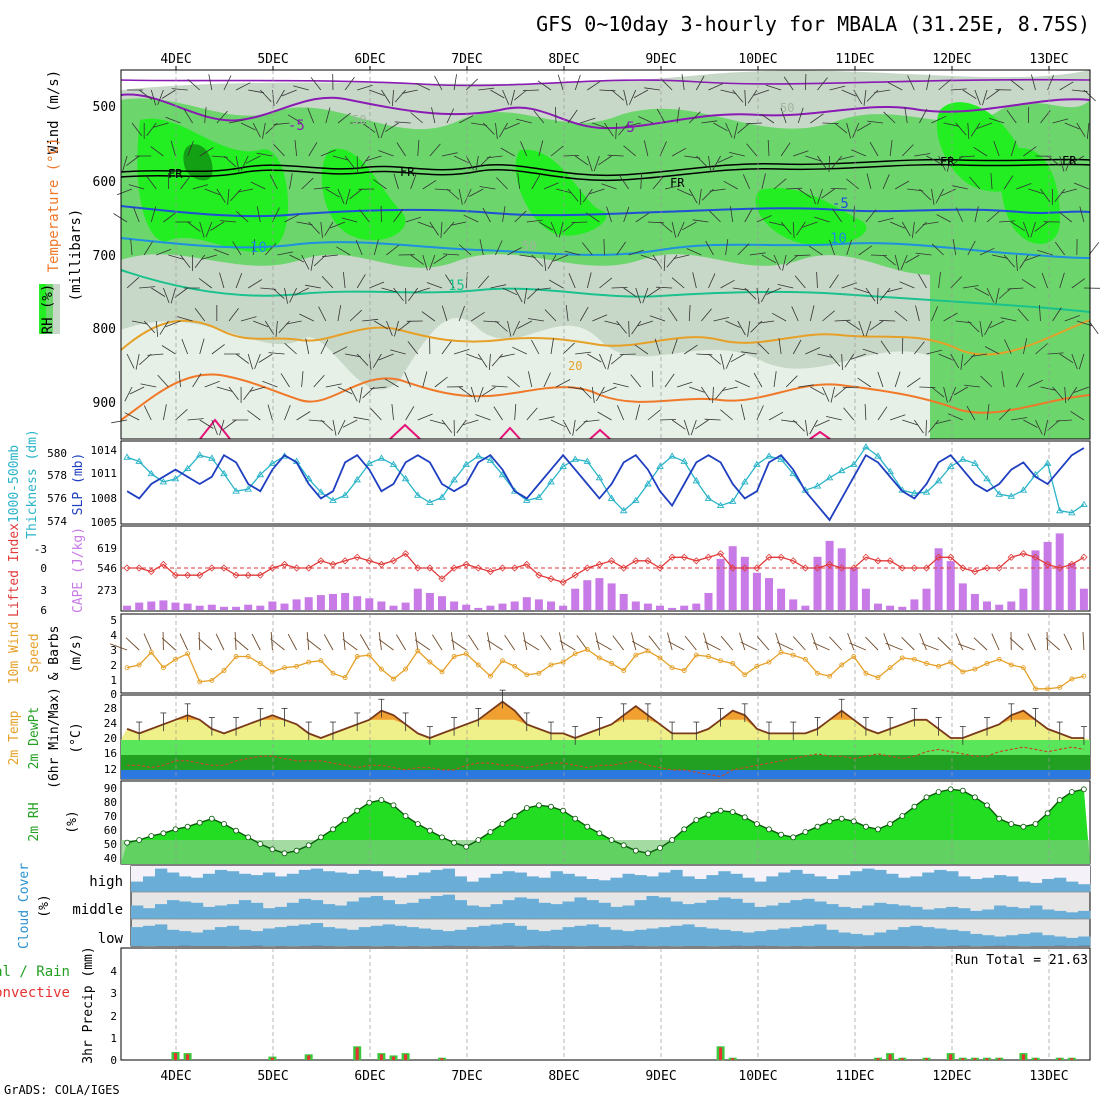 This screenshot has width=1100, height=1100. Describe the element at coordinates (611, 907) in the screenshot. I see `cloud-cover-bars` at that location.